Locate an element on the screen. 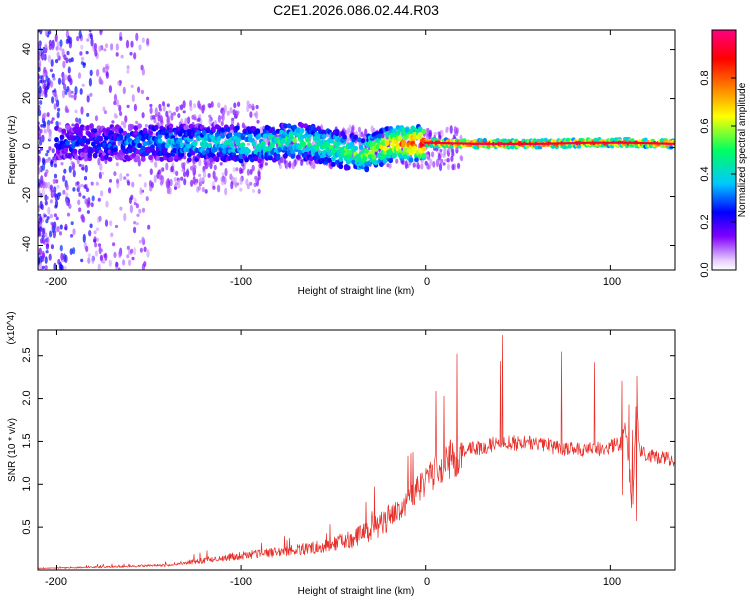  colorbar-tick-label: 0.8 is located at coordinates (705, 77).